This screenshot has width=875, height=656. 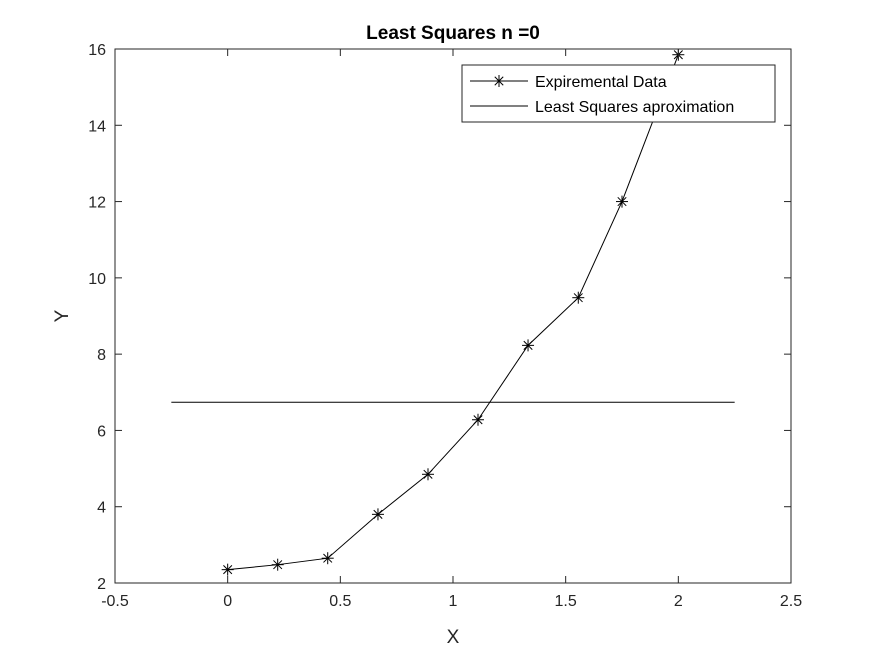 I want to click on x-tick-label: 0.5, so click(x=340, y=601).